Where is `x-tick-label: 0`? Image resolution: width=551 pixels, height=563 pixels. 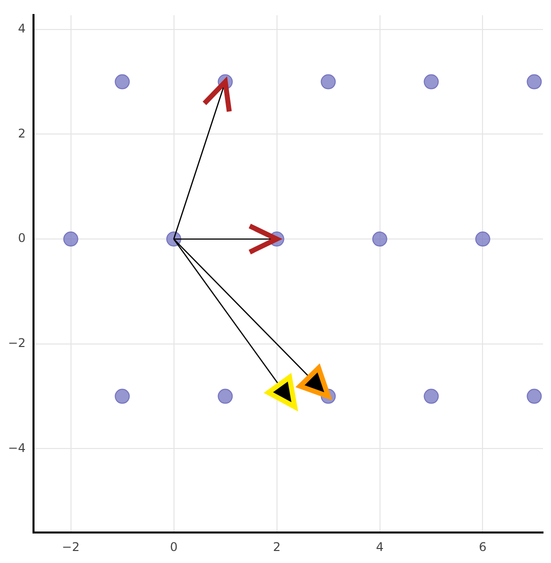
x-tick-label: 0 is located at coordinates (174, 547).